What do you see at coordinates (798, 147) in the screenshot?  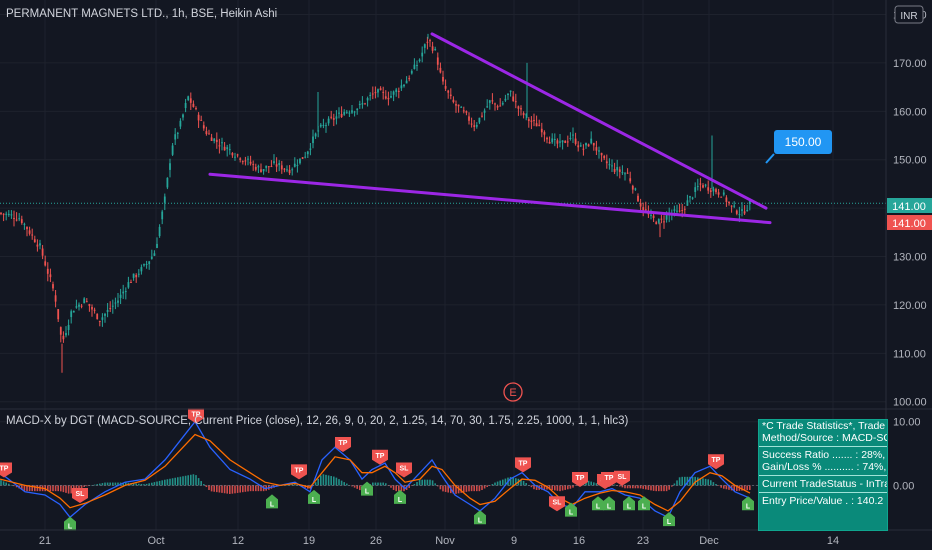 I see `target-callout: 150.00` at bounding box center [798, 147].